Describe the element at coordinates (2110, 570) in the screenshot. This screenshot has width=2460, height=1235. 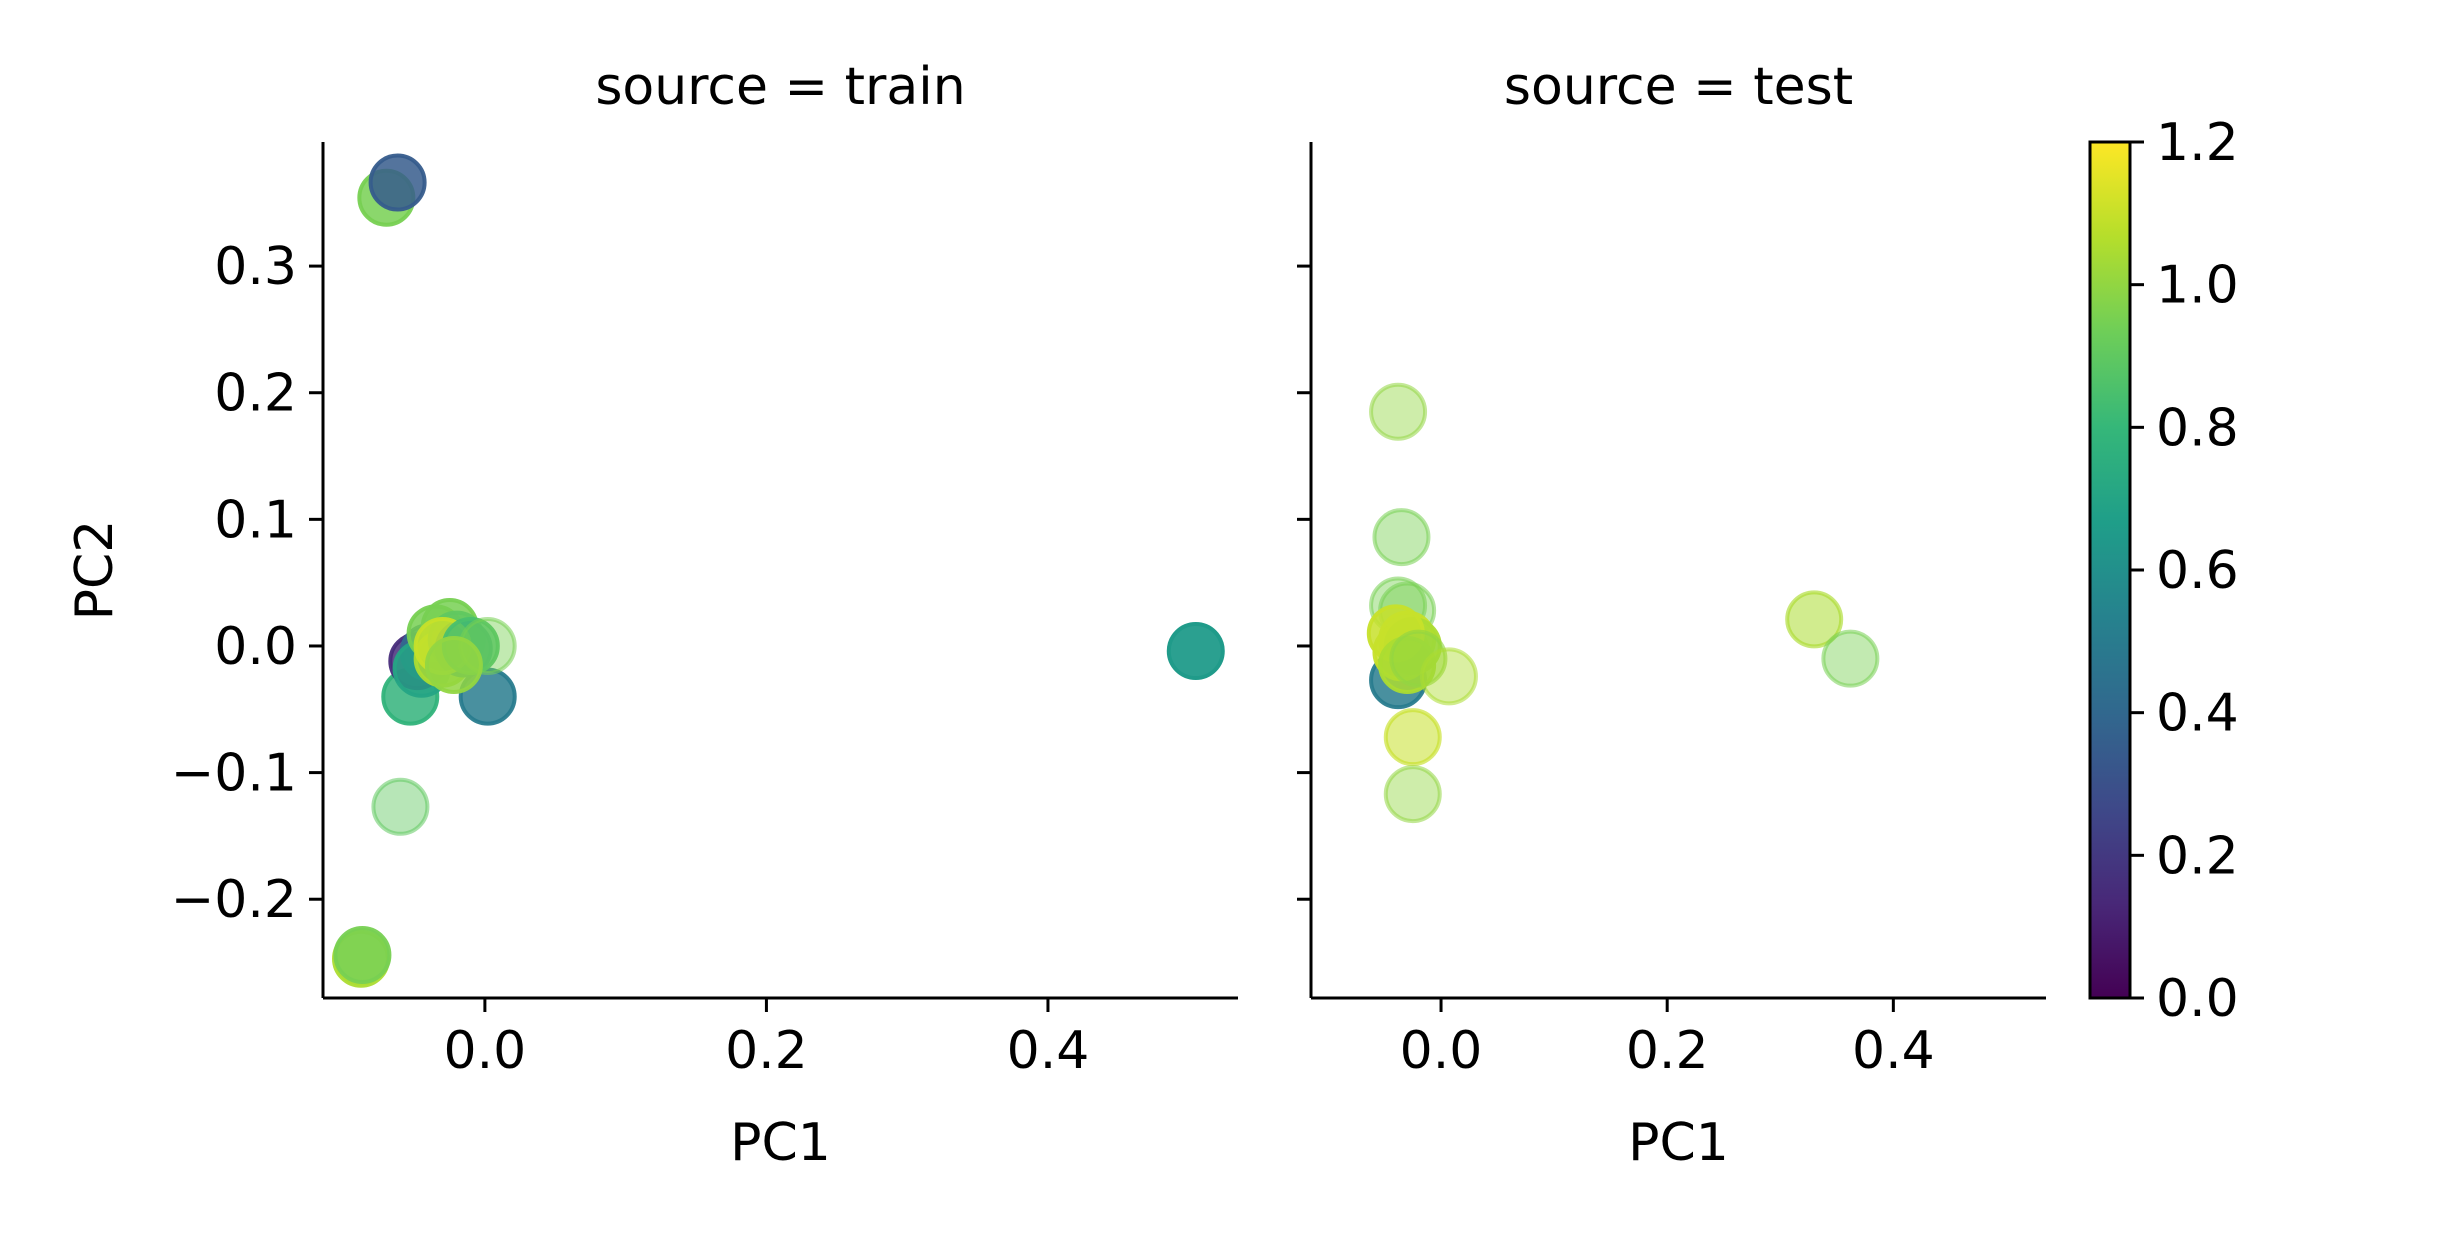
I see `colorbar-gradient` at that location.